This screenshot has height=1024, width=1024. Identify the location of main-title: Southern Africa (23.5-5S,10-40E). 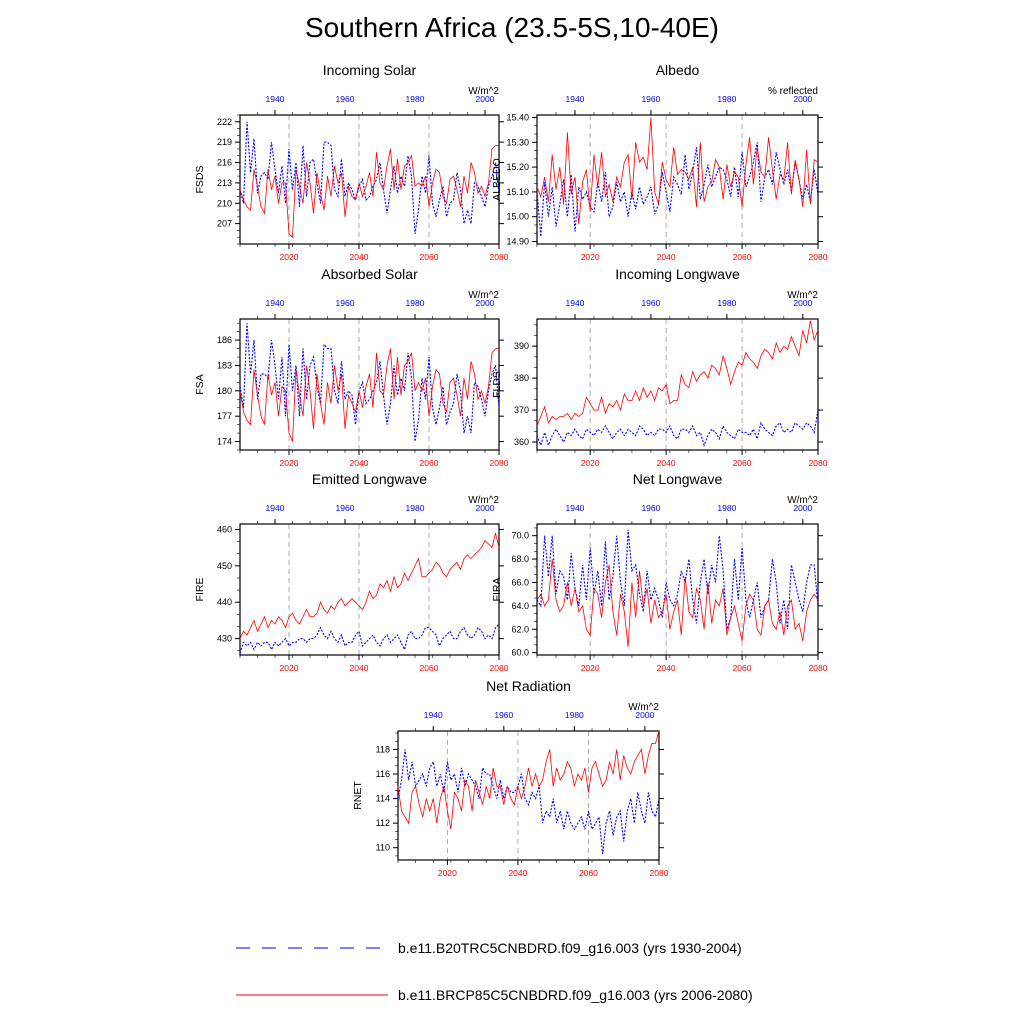
(511, 27).